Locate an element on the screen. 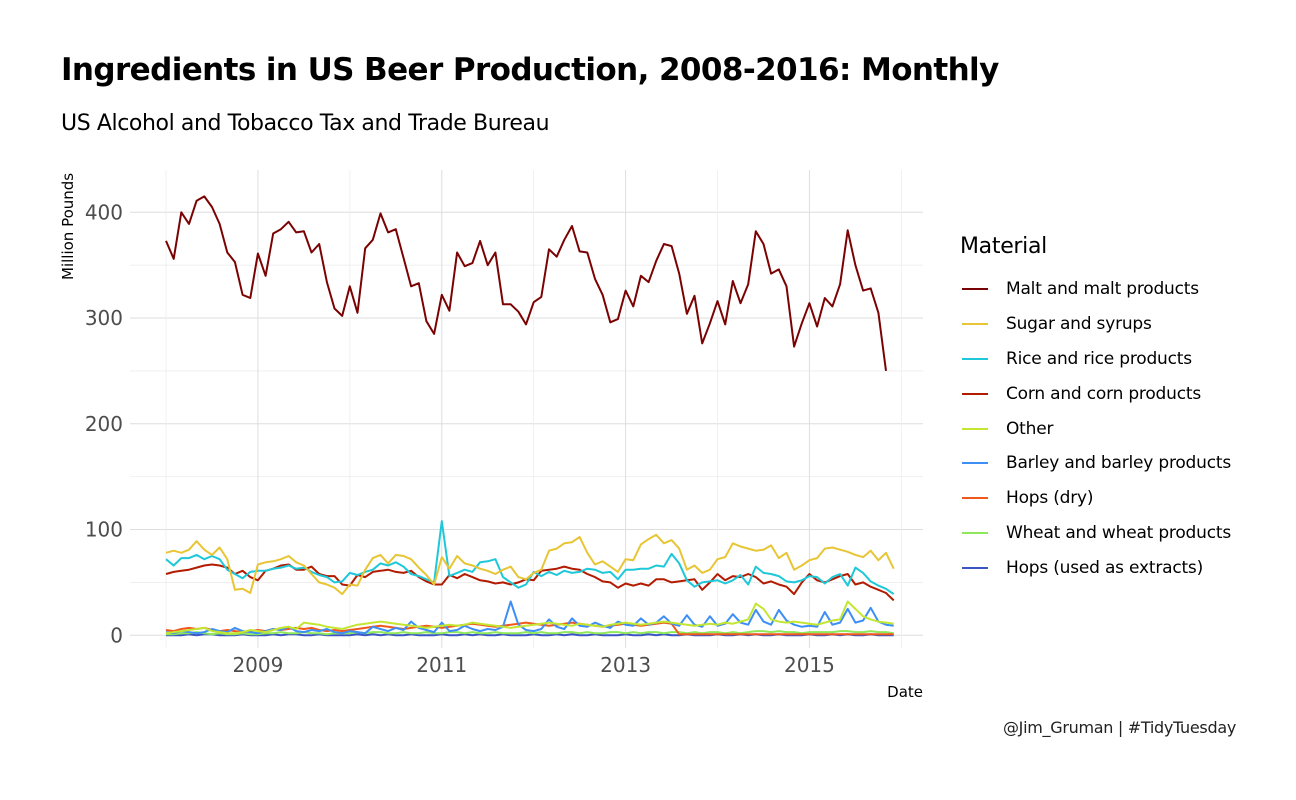  legend-label: Wheat and wheat products is located at coordinates (1118, 532).